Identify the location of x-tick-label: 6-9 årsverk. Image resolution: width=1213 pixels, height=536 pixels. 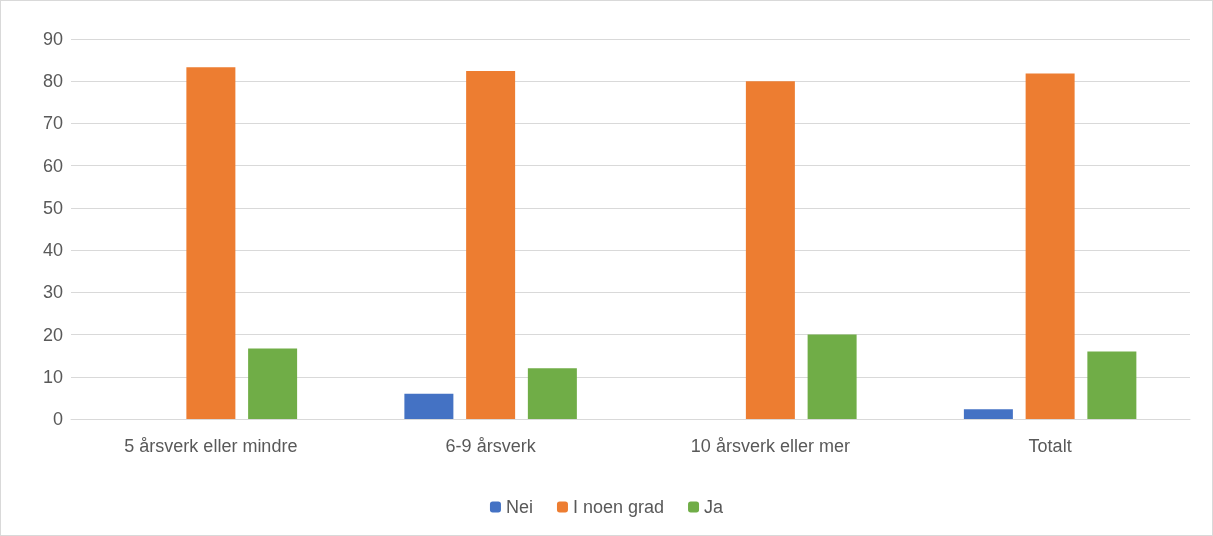
(491, 446).